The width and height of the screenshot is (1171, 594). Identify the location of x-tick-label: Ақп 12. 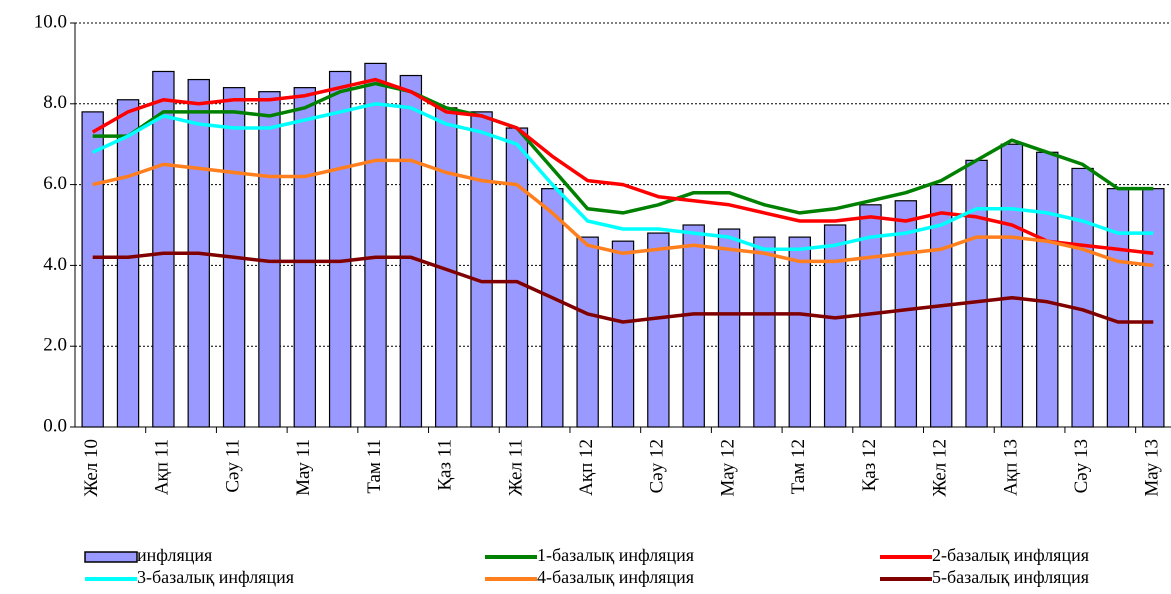
(586, 467).